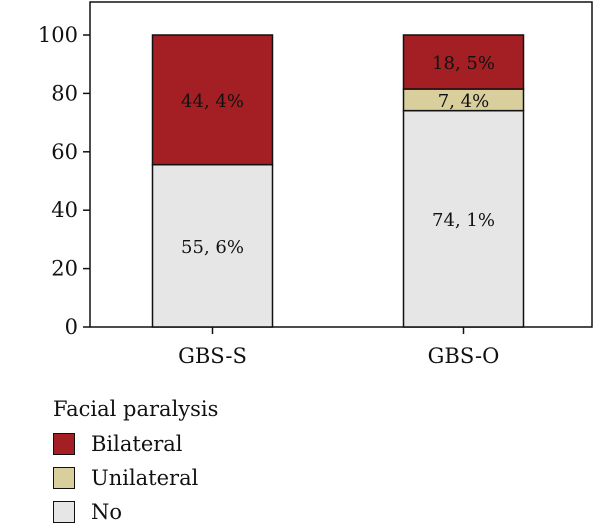 The image size is (600, 529). Describe the element at coordinates (64, 210) in the screenshot. I see `y-tick-label: 40` at that location.